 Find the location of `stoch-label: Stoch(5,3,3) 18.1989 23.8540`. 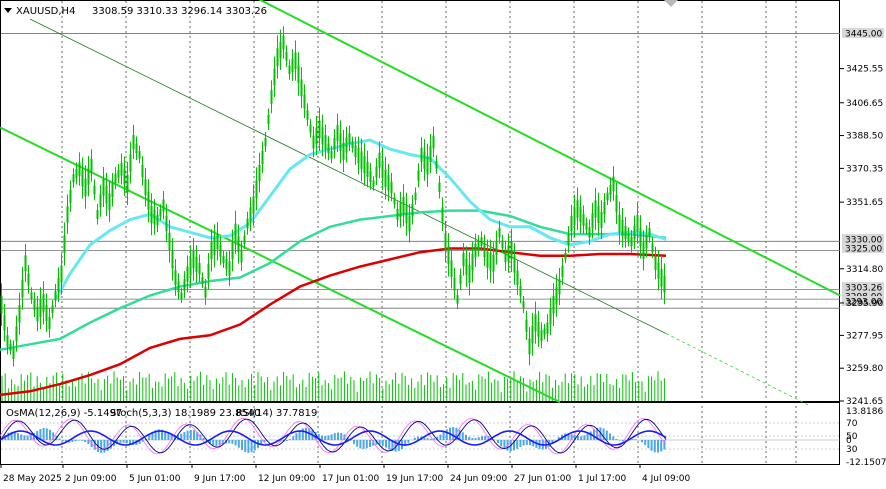

stoch-label: Stoch(5,3,3) 18.1989 23.8540 is located at coordinates (185, 413).